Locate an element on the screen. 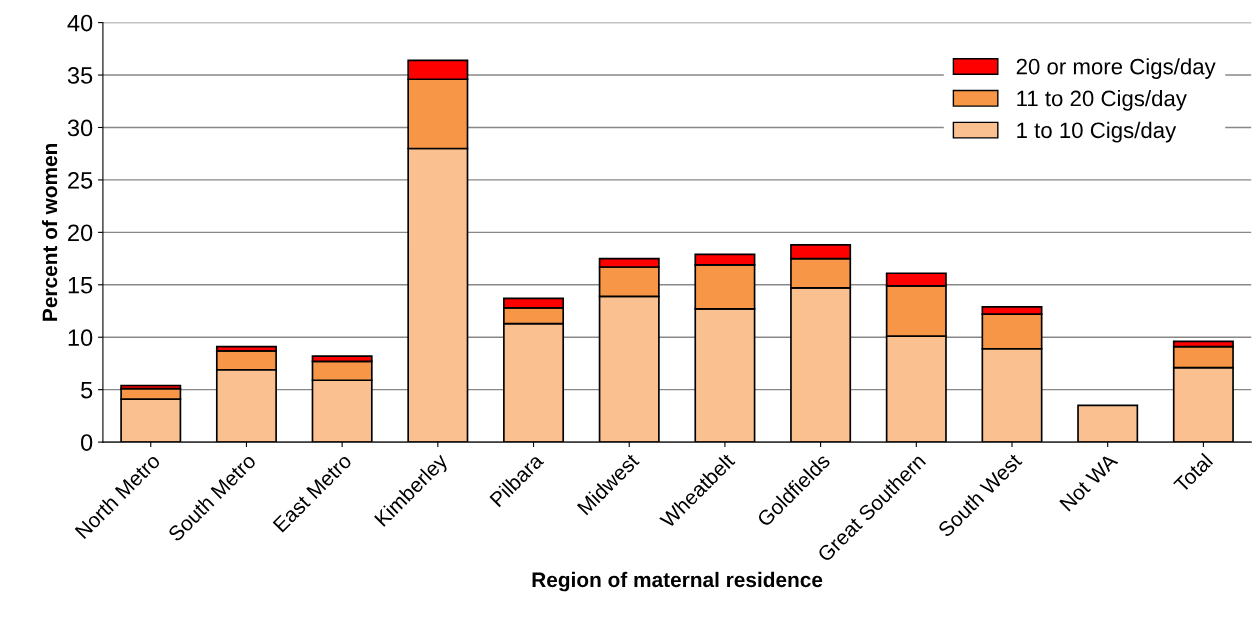 Image resolution: width=1255 pixels, height=628 pixels. legend-label: 1 to 10 Cigs/day is located at coordinates (1097, 132).